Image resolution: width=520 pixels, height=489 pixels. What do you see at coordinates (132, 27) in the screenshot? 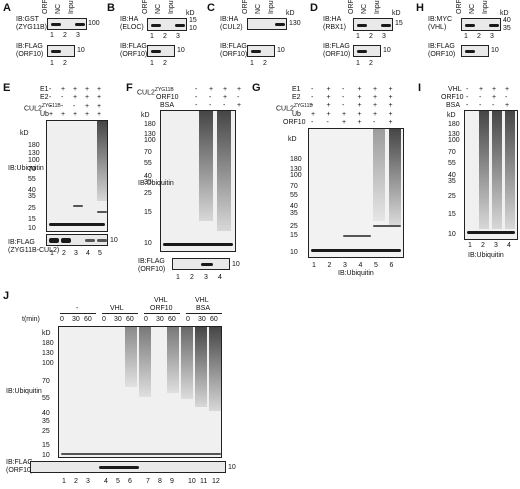
I see `ib-label: (ELOC)` at bounding box center [132, 27].